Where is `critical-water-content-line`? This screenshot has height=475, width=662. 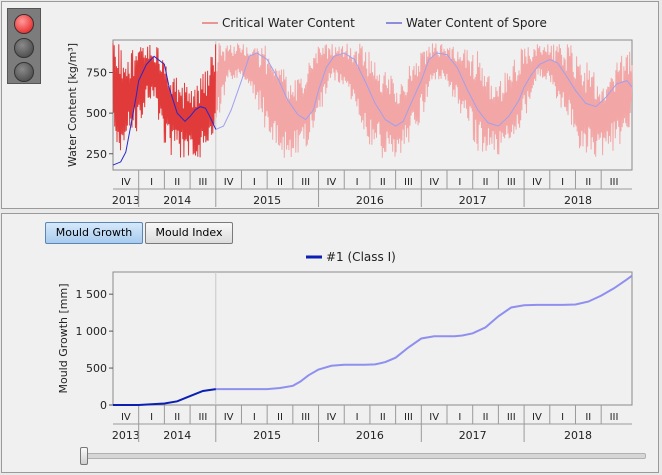
critical-water-content-line is located at coordinates (164, 100).